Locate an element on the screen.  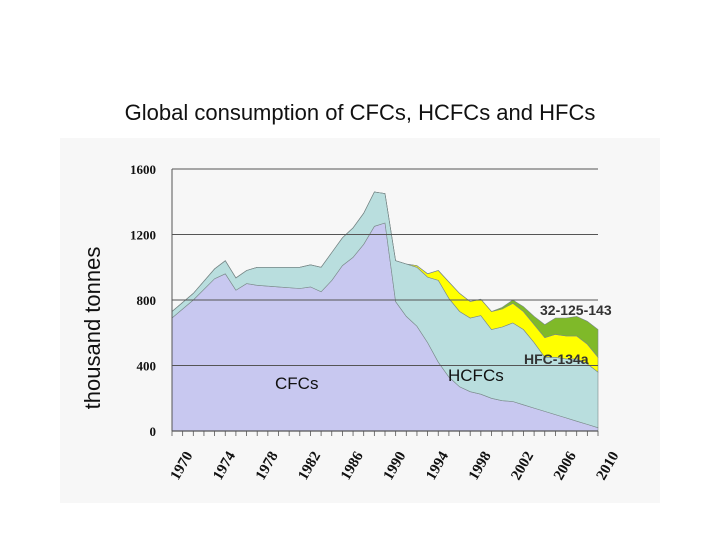
x-tick-label: 1978 is located at coordinates (267, 466).